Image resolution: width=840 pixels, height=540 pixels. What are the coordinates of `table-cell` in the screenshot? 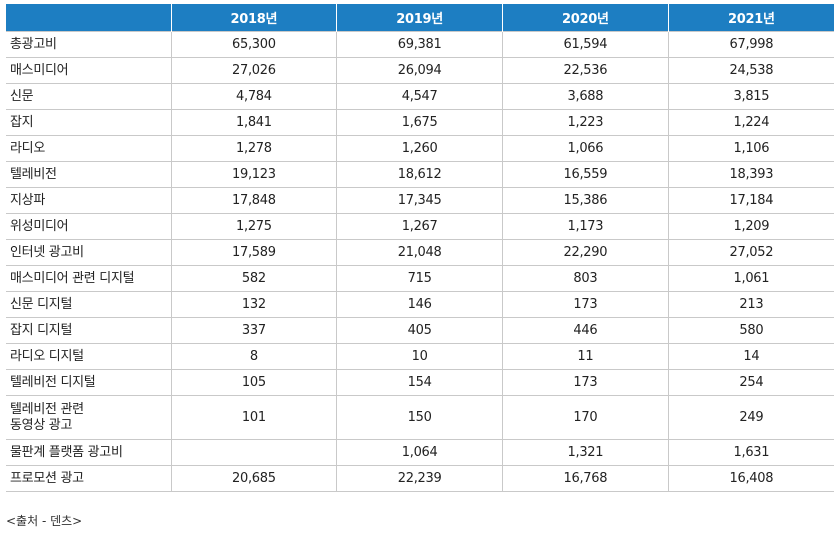 It's located at (253, 452).